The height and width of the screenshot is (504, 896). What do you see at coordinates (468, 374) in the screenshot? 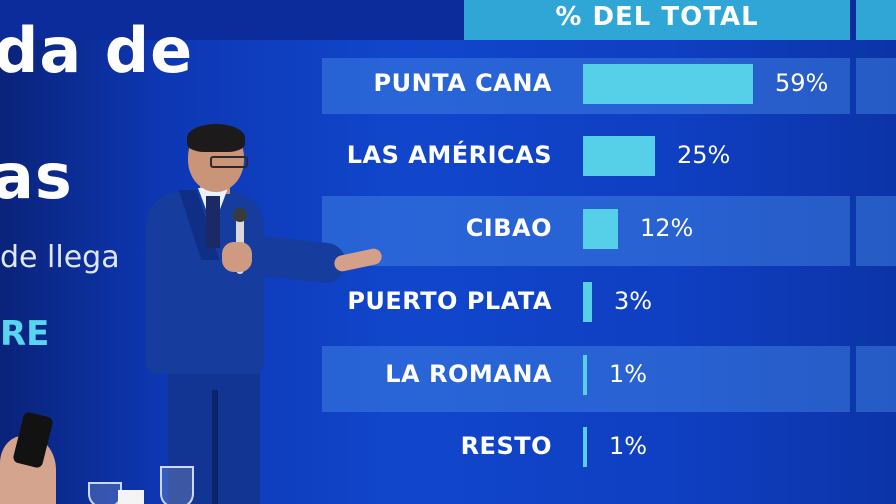
I see `row-label: LA ROMANA` at bounding box center [468, 374].